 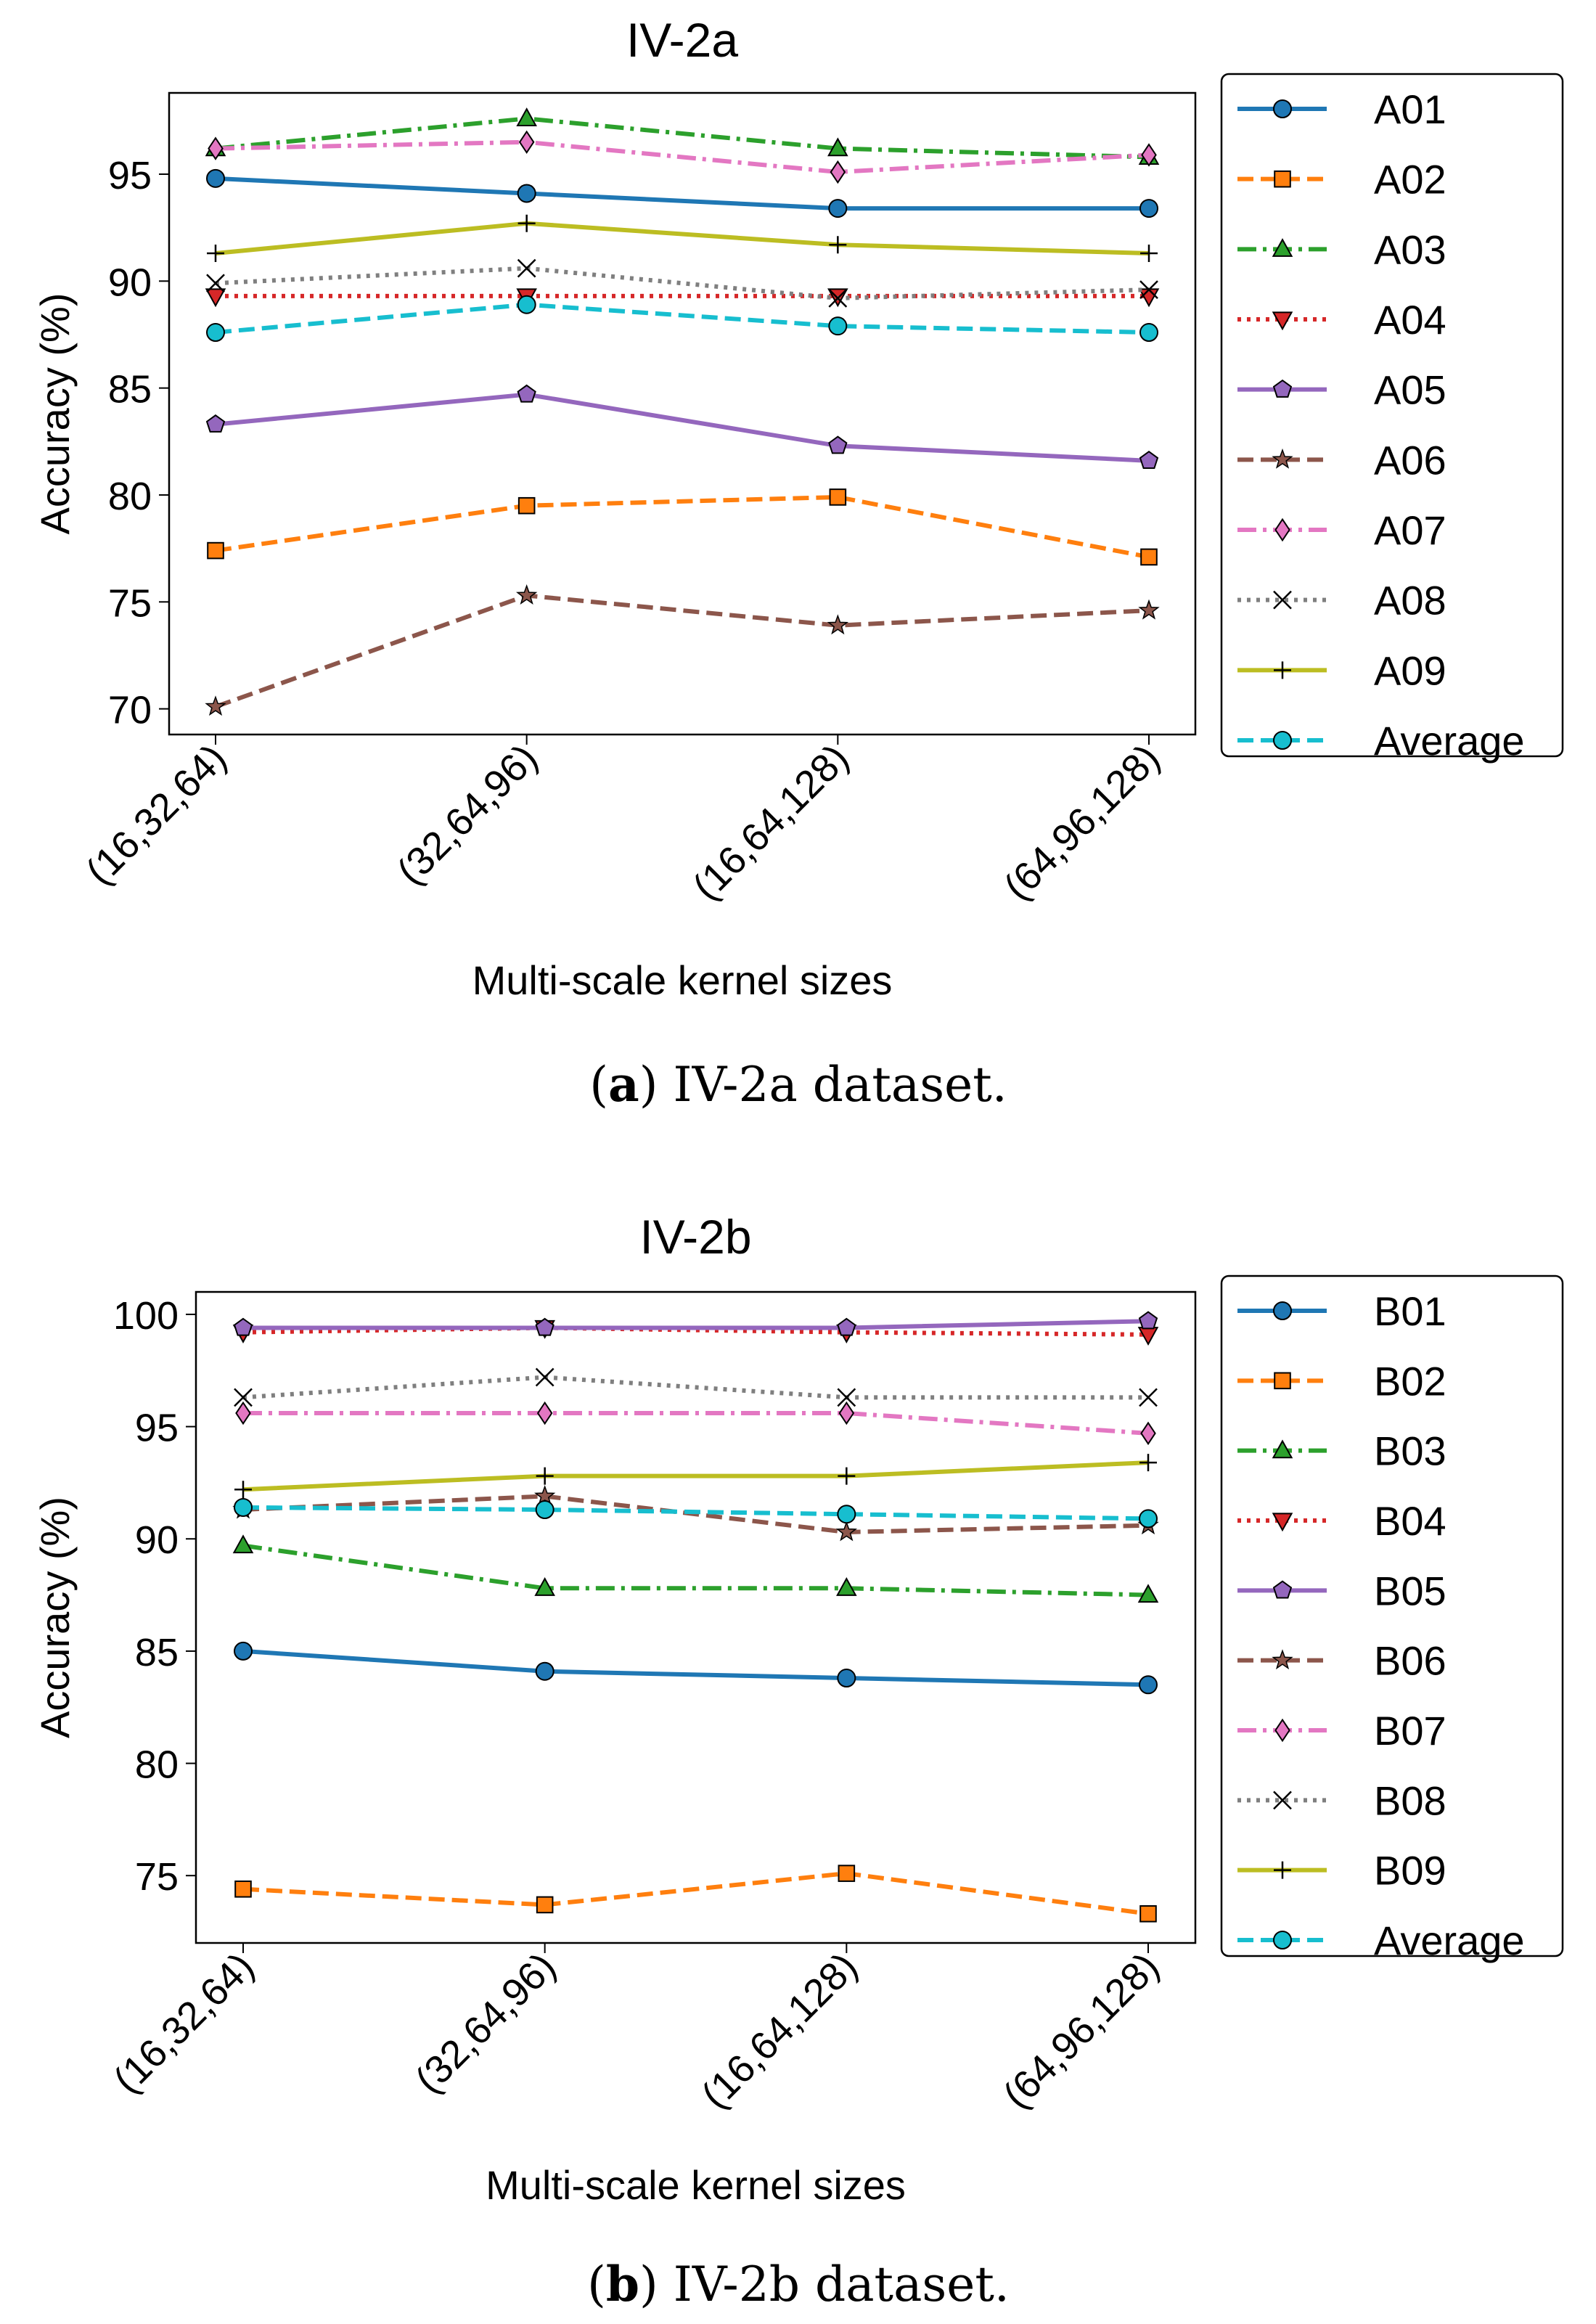 What do you see at coordinates (1381, 1940) in the screenshot?
I see `legend-entry: Average` at bounding box center [1381, 1940].